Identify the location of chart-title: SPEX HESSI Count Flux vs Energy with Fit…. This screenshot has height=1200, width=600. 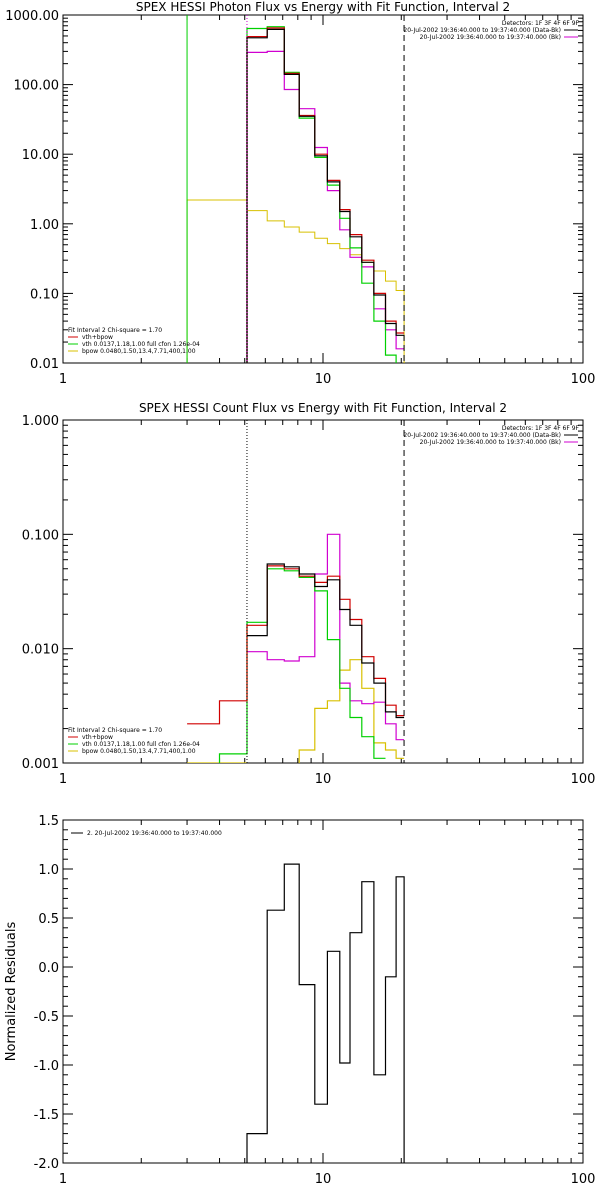
(323, 408).